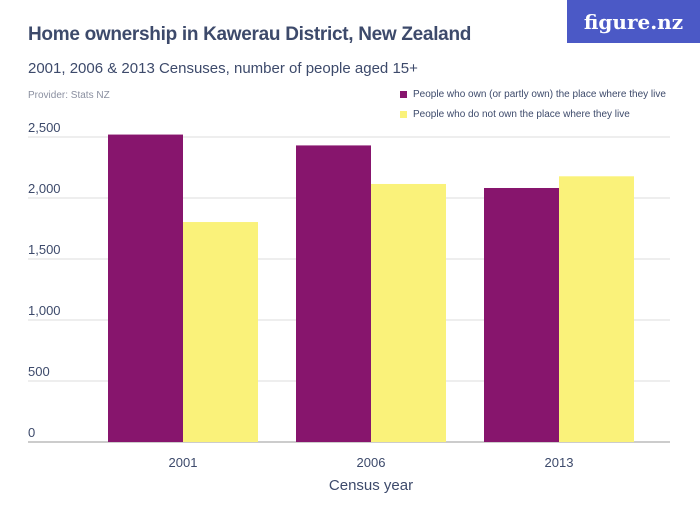 The height and width of the screenshot is (525, 700). What do you see at coordinates (596, 309) in the screenshot?
I see `bar-2013-not-own` at bounding box center [596, 309].